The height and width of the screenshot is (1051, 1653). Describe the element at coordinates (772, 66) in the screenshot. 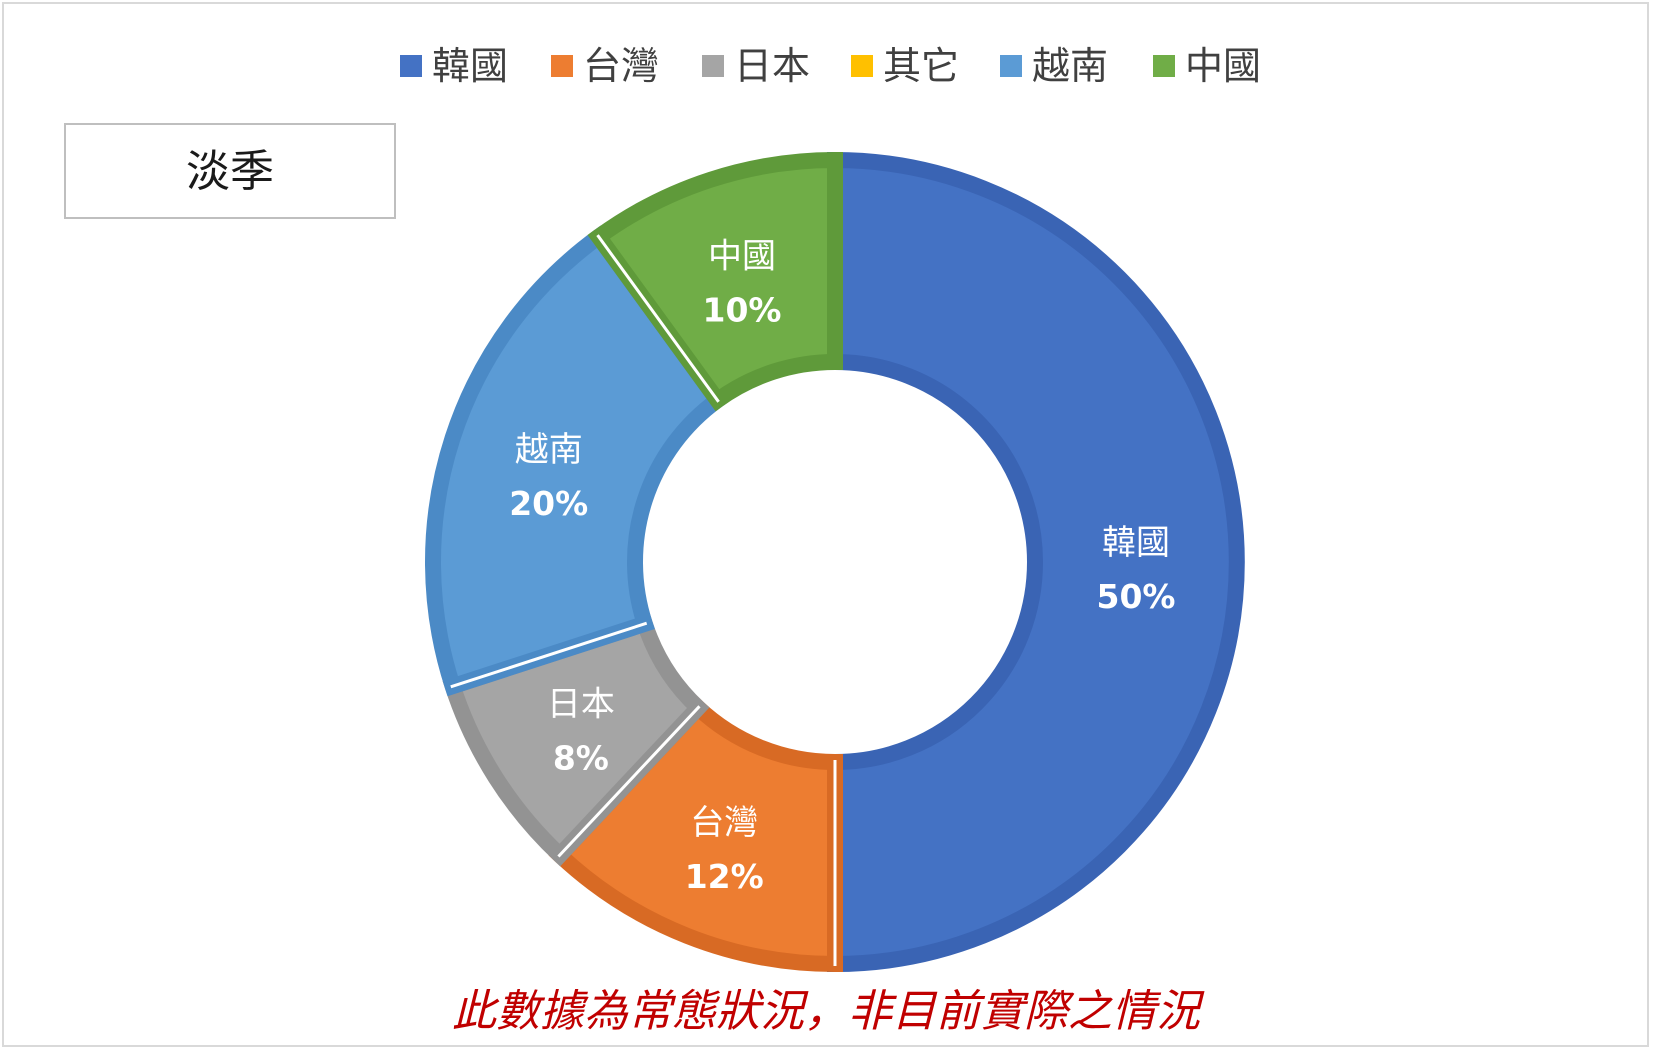

I see `legend-label-2: 日本` at that location.